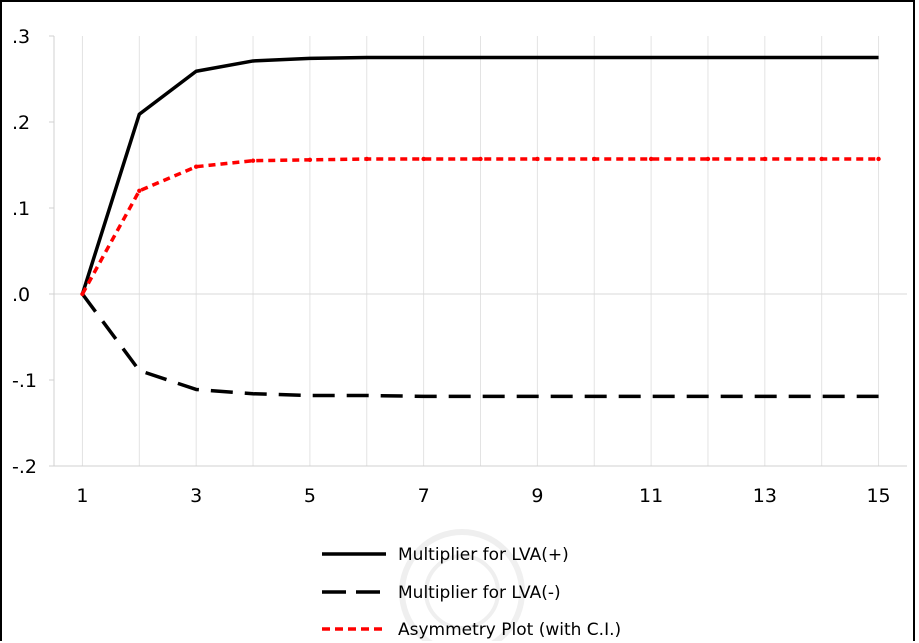 The width and height of the screenshot is (919, 643). What do you see at coordinates (424, 496) in the screenshot?
I see `x-tick-label: 7` at bounding box center [424, 496].